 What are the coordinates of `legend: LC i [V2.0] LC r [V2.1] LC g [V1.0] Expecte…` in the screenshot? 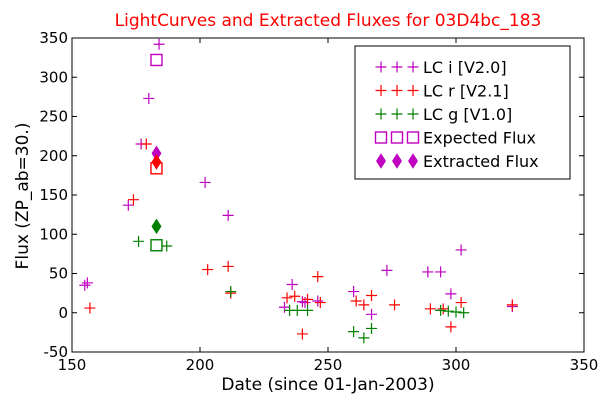 It's located at (462, 112).